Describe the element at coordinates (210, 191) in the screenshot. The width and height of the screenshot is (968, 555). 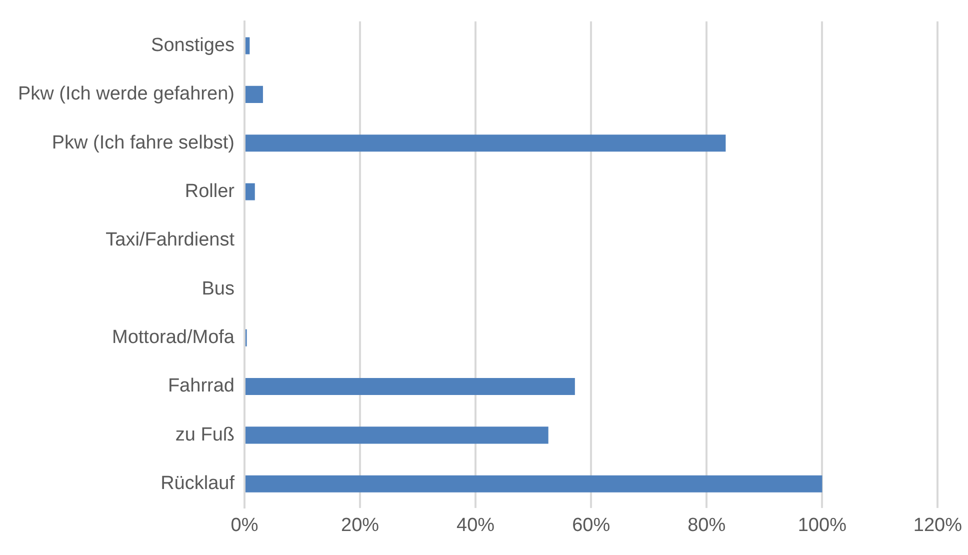
I see `y-tick-label: Roller` at that location.